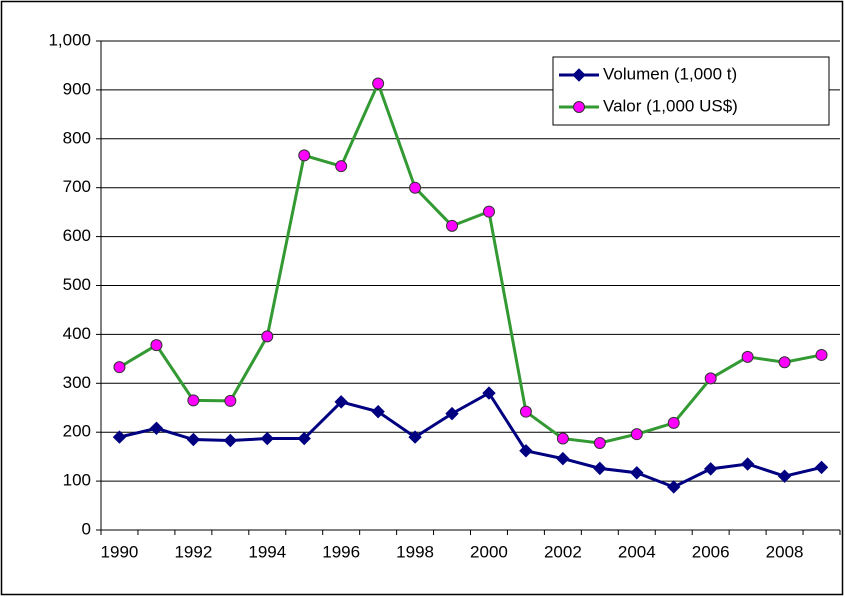 Image resolution: width=845 pixels, height=597 pixels. What do you see at coordinates (77, 382) in the screenshot?
I see `y-tick-label: 300` at bounding box center [77, 382].